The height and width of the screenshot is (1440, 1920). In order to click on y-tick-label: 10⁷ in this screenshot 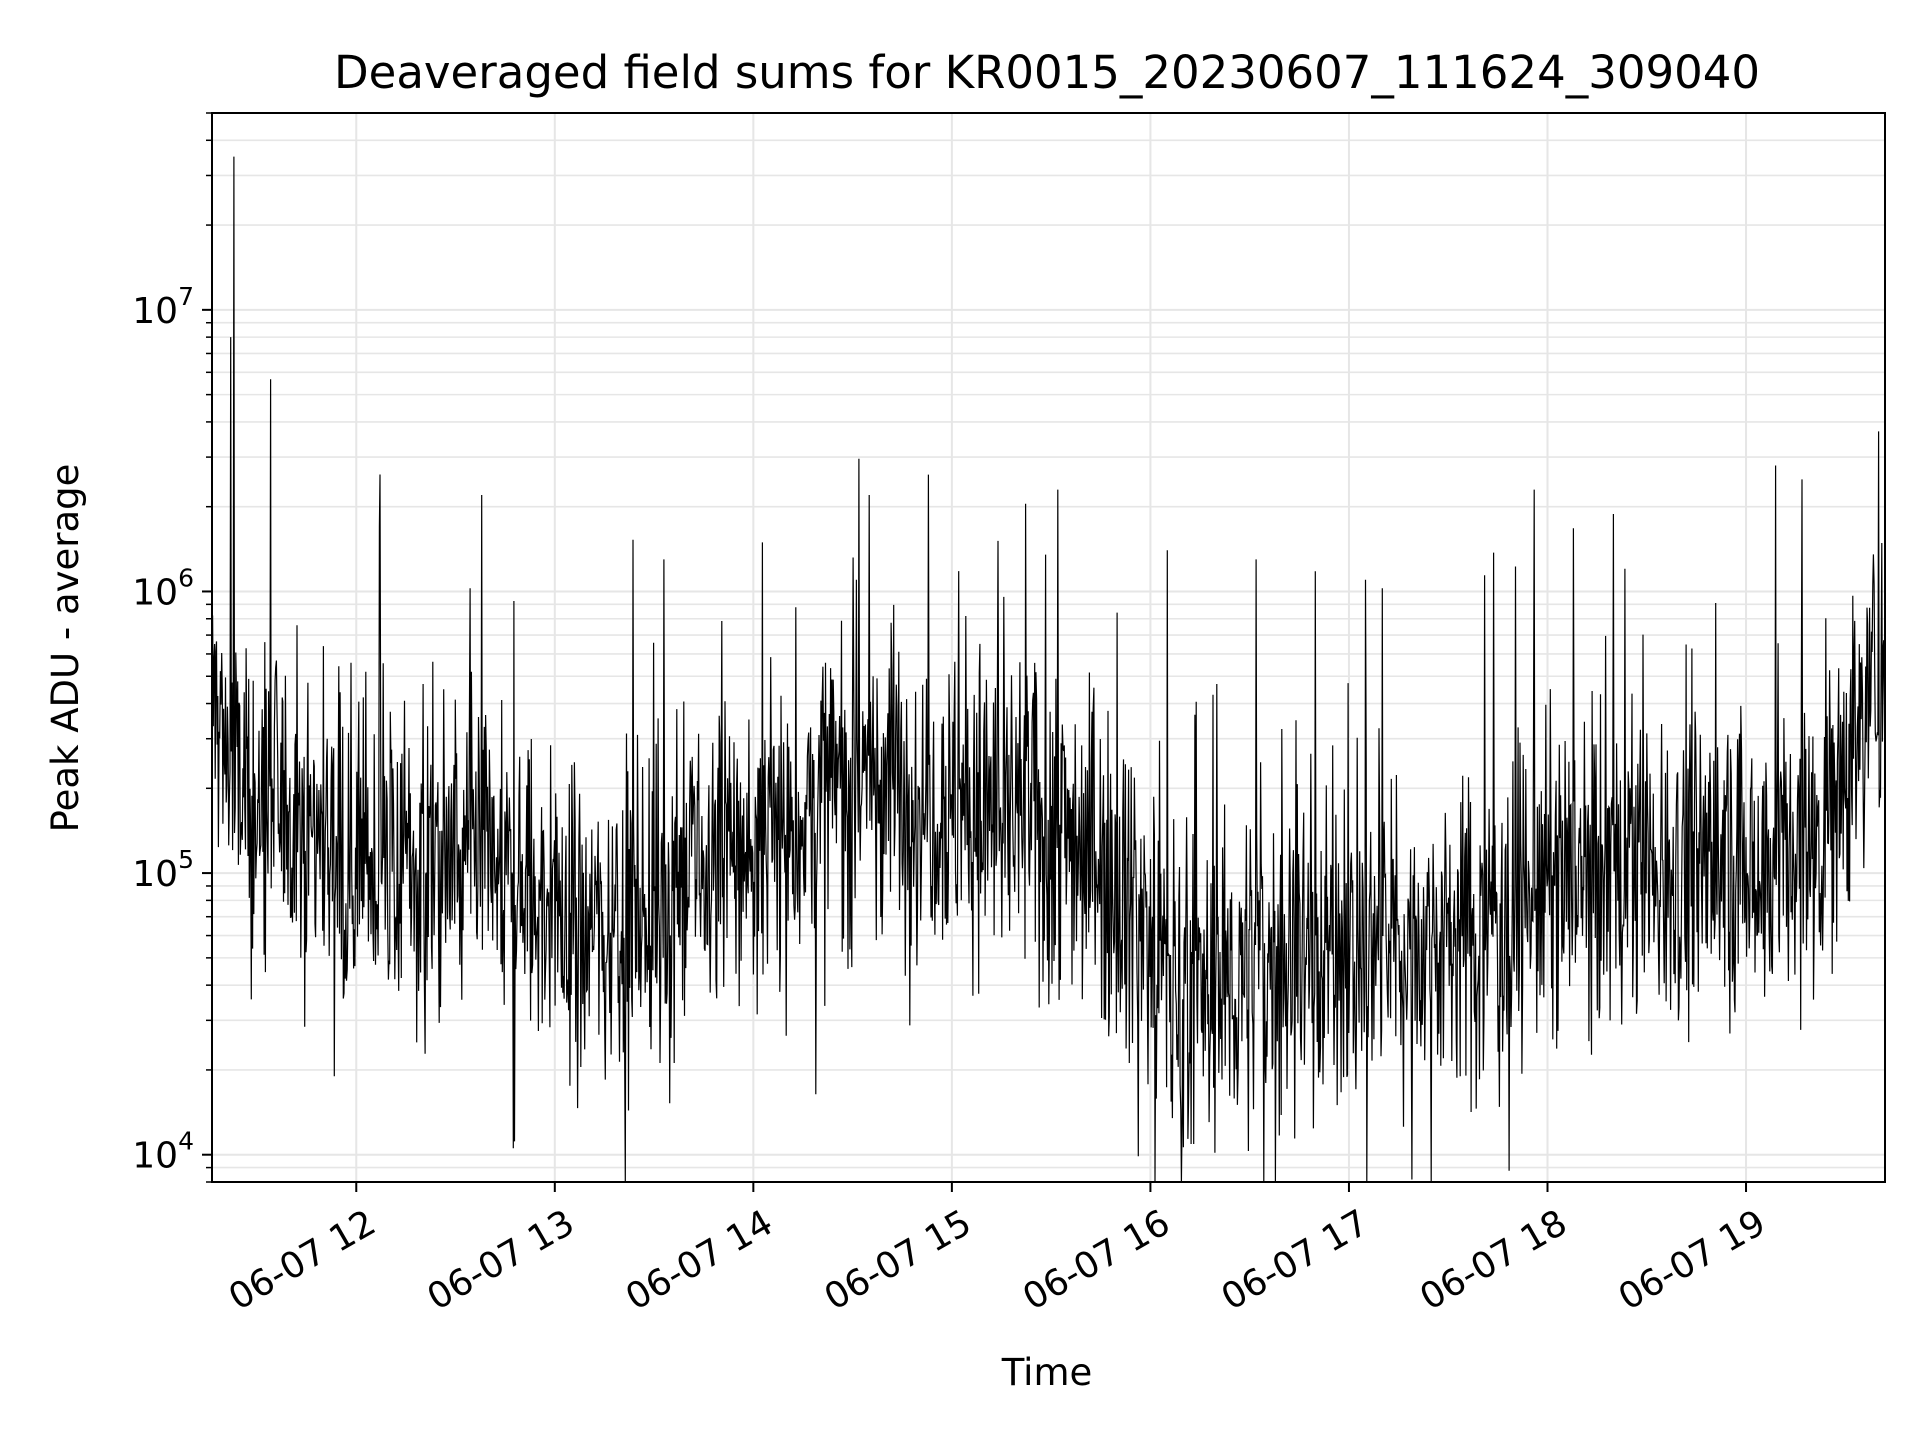, I will do `click(163, 307)`.